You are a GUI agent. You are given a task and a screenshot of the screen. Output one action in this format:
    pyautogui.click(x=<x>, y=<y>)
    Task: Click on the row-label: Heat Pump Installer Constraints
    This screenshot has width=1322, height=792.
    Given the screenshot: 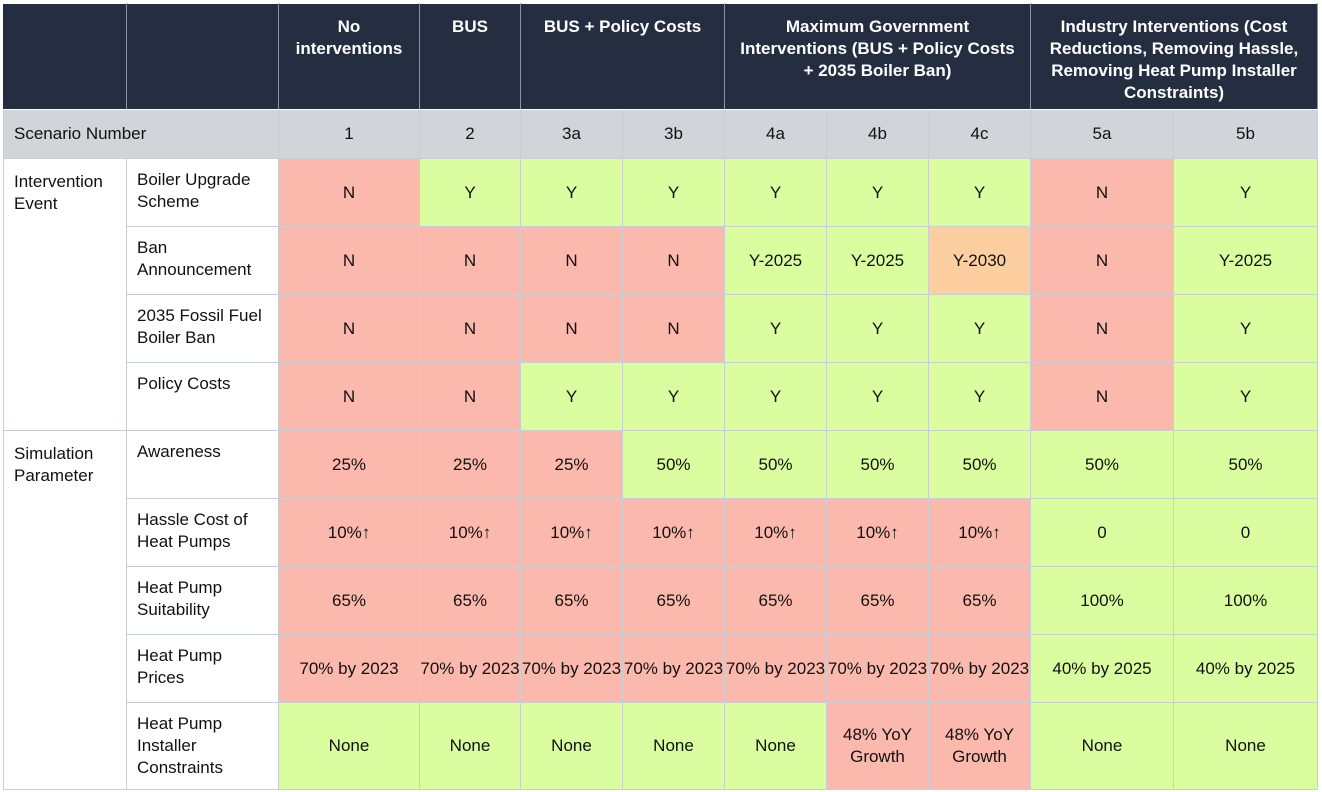 What is the action you would take?
    pyautogui.click(x=202, y=746)
    